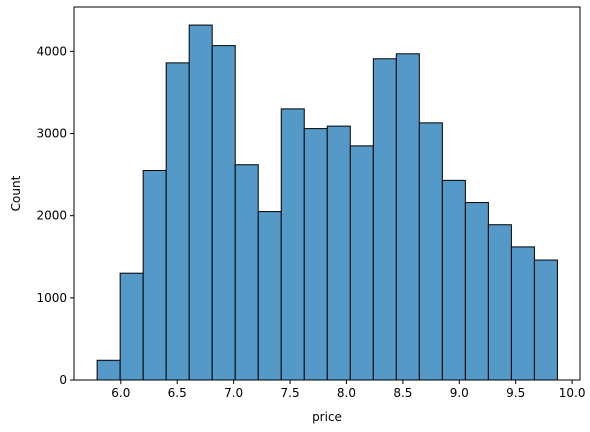 This screenshot has height=432, width=590. I want to click on x-tick-label: 7.0, so click(233, 393).